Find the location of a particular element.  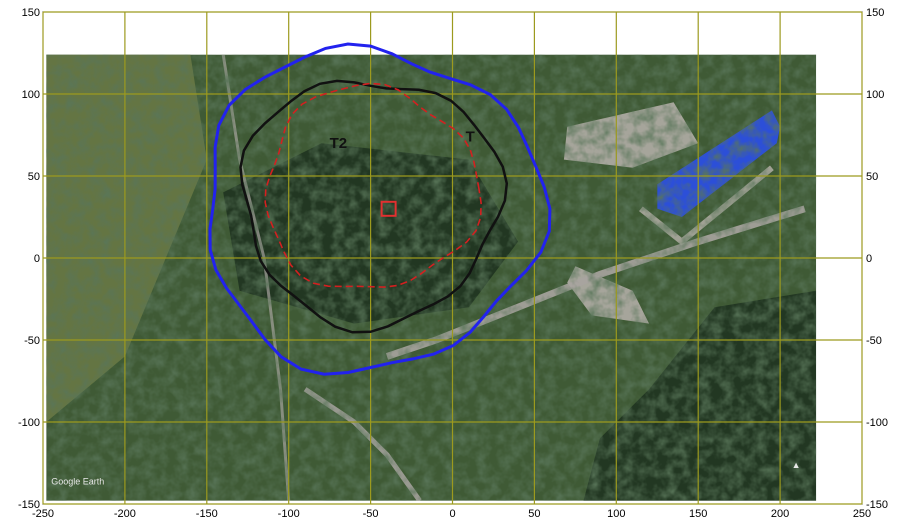

x-tick-label: 0 is located at coordinates (452, 514).